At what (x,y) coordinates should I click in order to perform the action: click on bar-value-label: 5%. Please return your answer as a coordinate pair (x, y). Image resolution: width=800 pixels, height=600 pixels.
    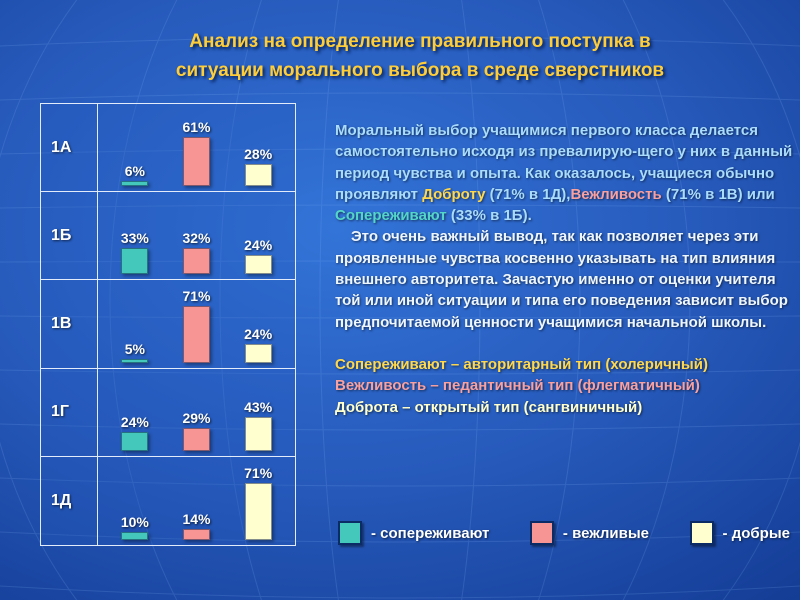
    Looking at the image, I should click on (134, 348).